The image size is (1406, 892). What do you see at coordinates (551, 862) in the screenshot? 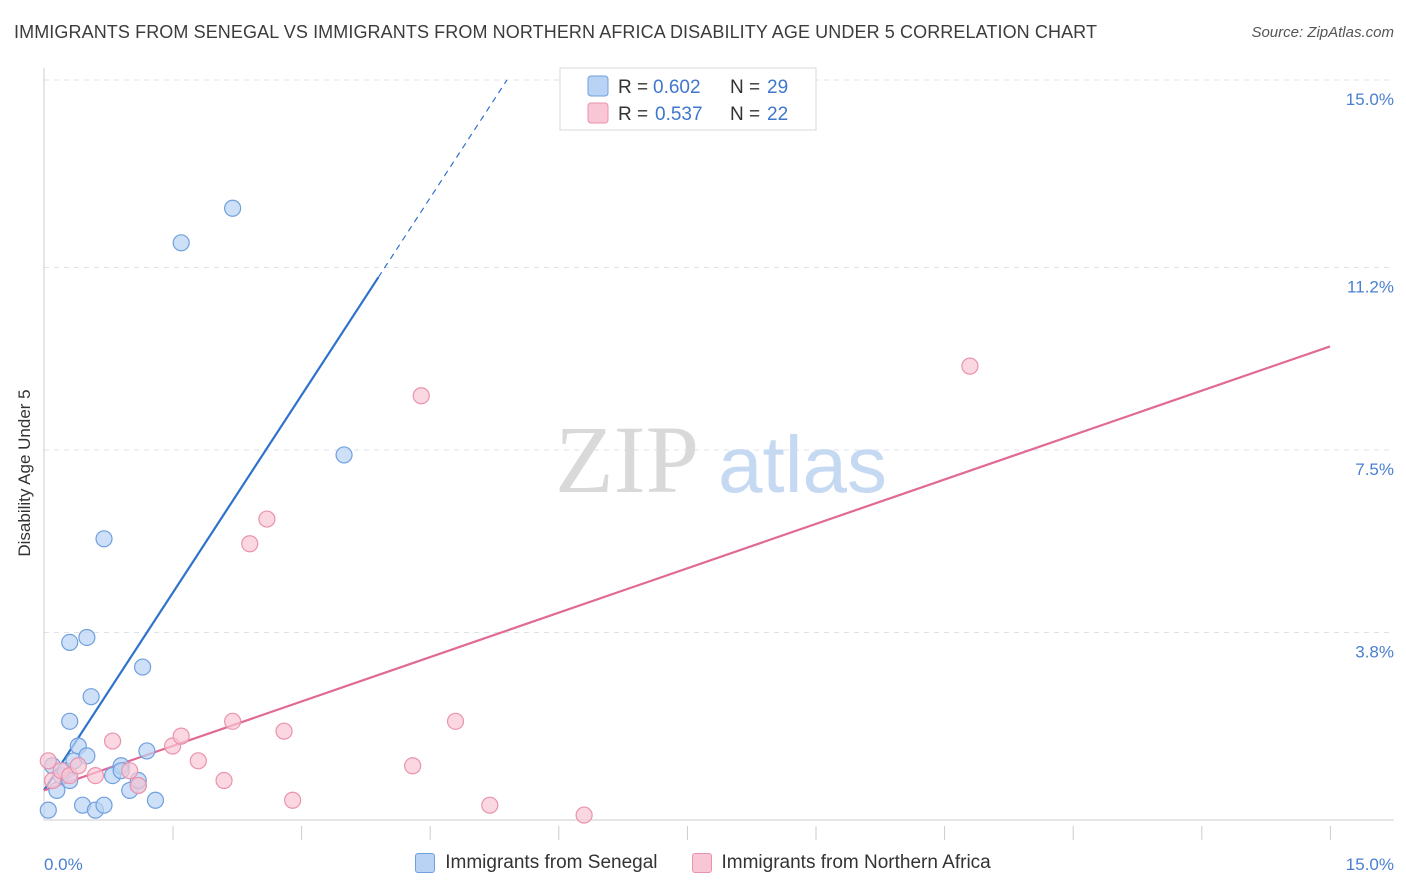
I see `series-name-senegal: Immigrants from Senegal` at bounding box center [551, 862].